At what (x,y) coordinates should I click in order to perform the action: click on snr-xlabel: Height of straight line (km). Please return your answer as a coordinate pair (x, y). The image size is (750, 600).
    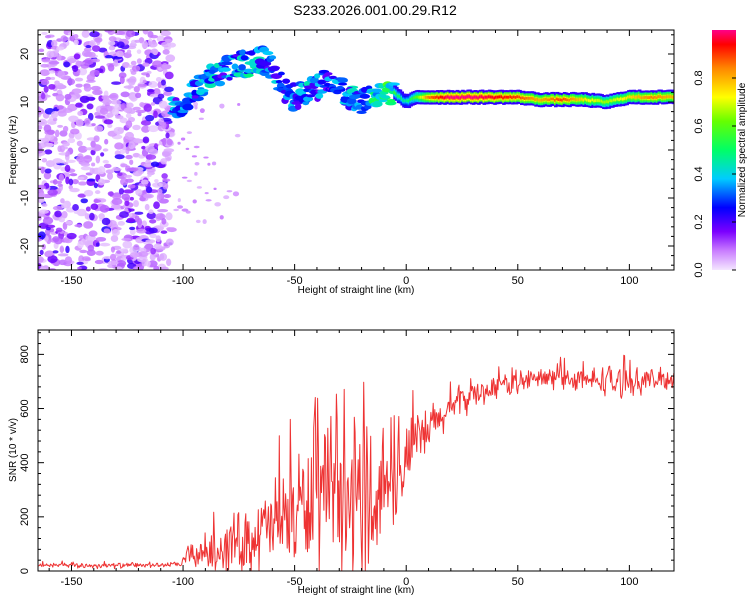
    Looking at the image, I should click on (356, 590).